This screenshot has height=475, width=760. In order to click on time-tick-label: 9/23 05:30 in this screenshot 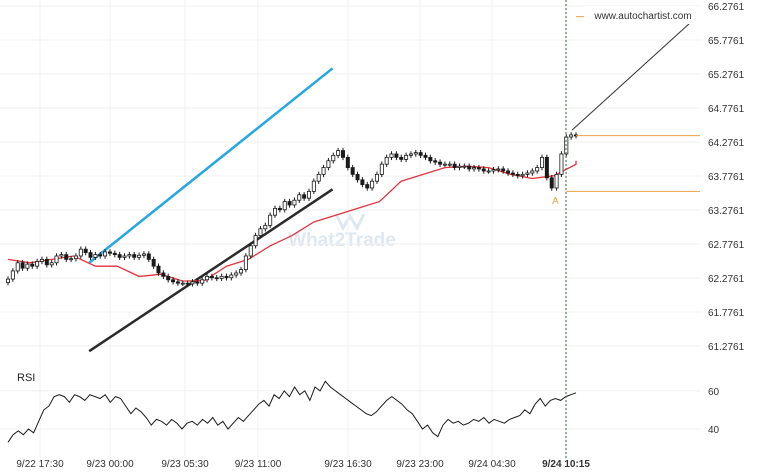, I will do `click(185, 464)`.